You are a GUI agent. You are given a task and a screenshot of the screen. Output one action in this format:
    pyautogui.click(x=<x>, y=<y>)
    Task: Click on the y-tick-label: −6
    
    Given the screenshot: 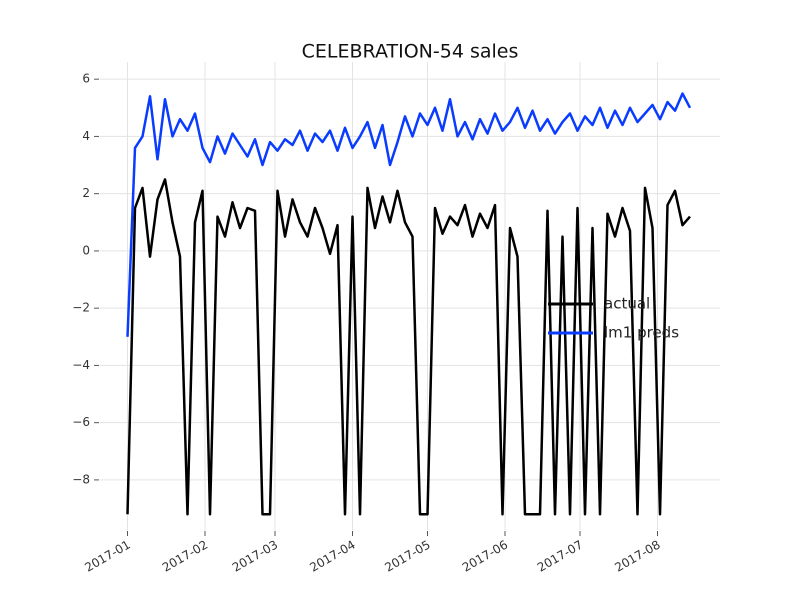 What is the action you would take?
    pyautogui.click(x=81, y=422)
    